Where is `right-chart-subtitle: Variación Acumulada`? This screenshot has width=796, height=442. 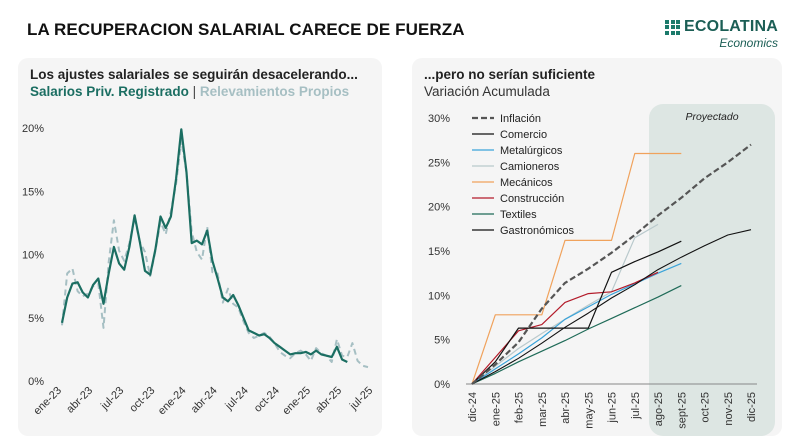
right-chart-subtitle: Variación Acumulada is located at coordinates (487, 91).